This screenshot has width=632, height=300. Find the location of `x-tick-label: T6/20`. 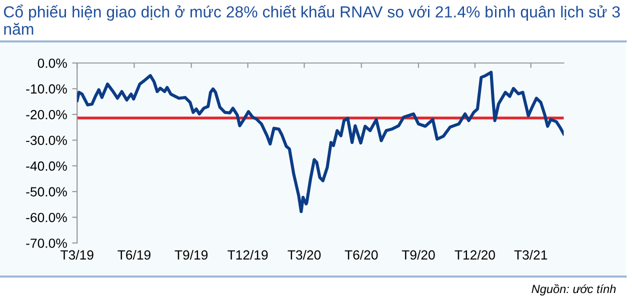

x-tick-label: T6/20 is located at coordinates (361, 255).